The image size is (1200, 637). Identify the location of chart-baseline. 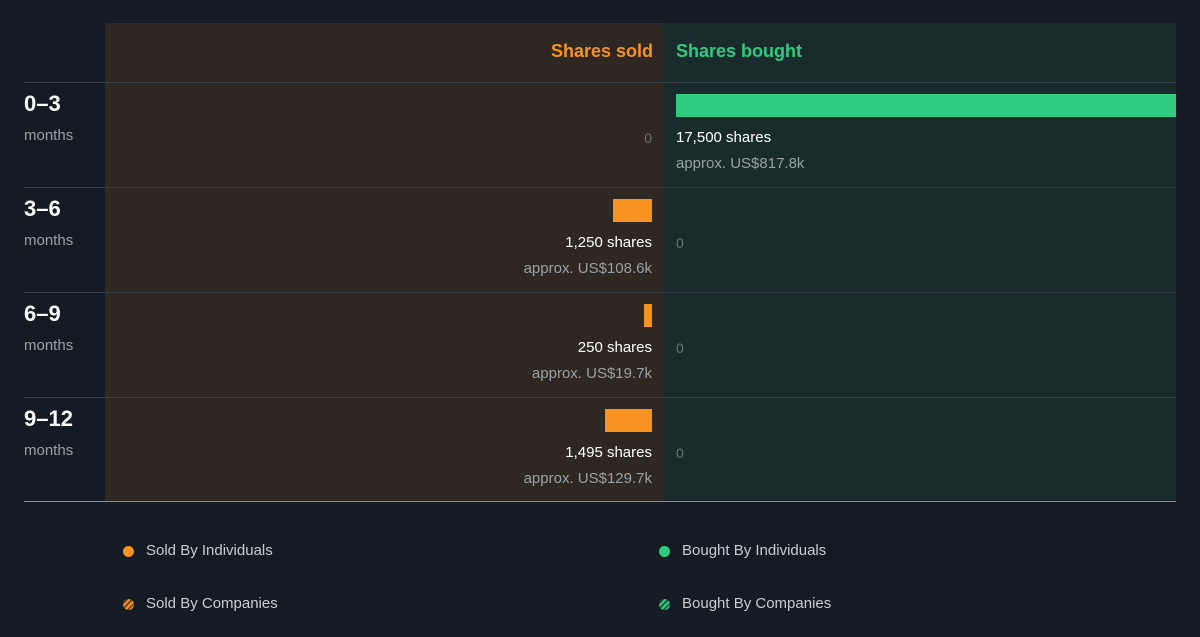
(600, 501).